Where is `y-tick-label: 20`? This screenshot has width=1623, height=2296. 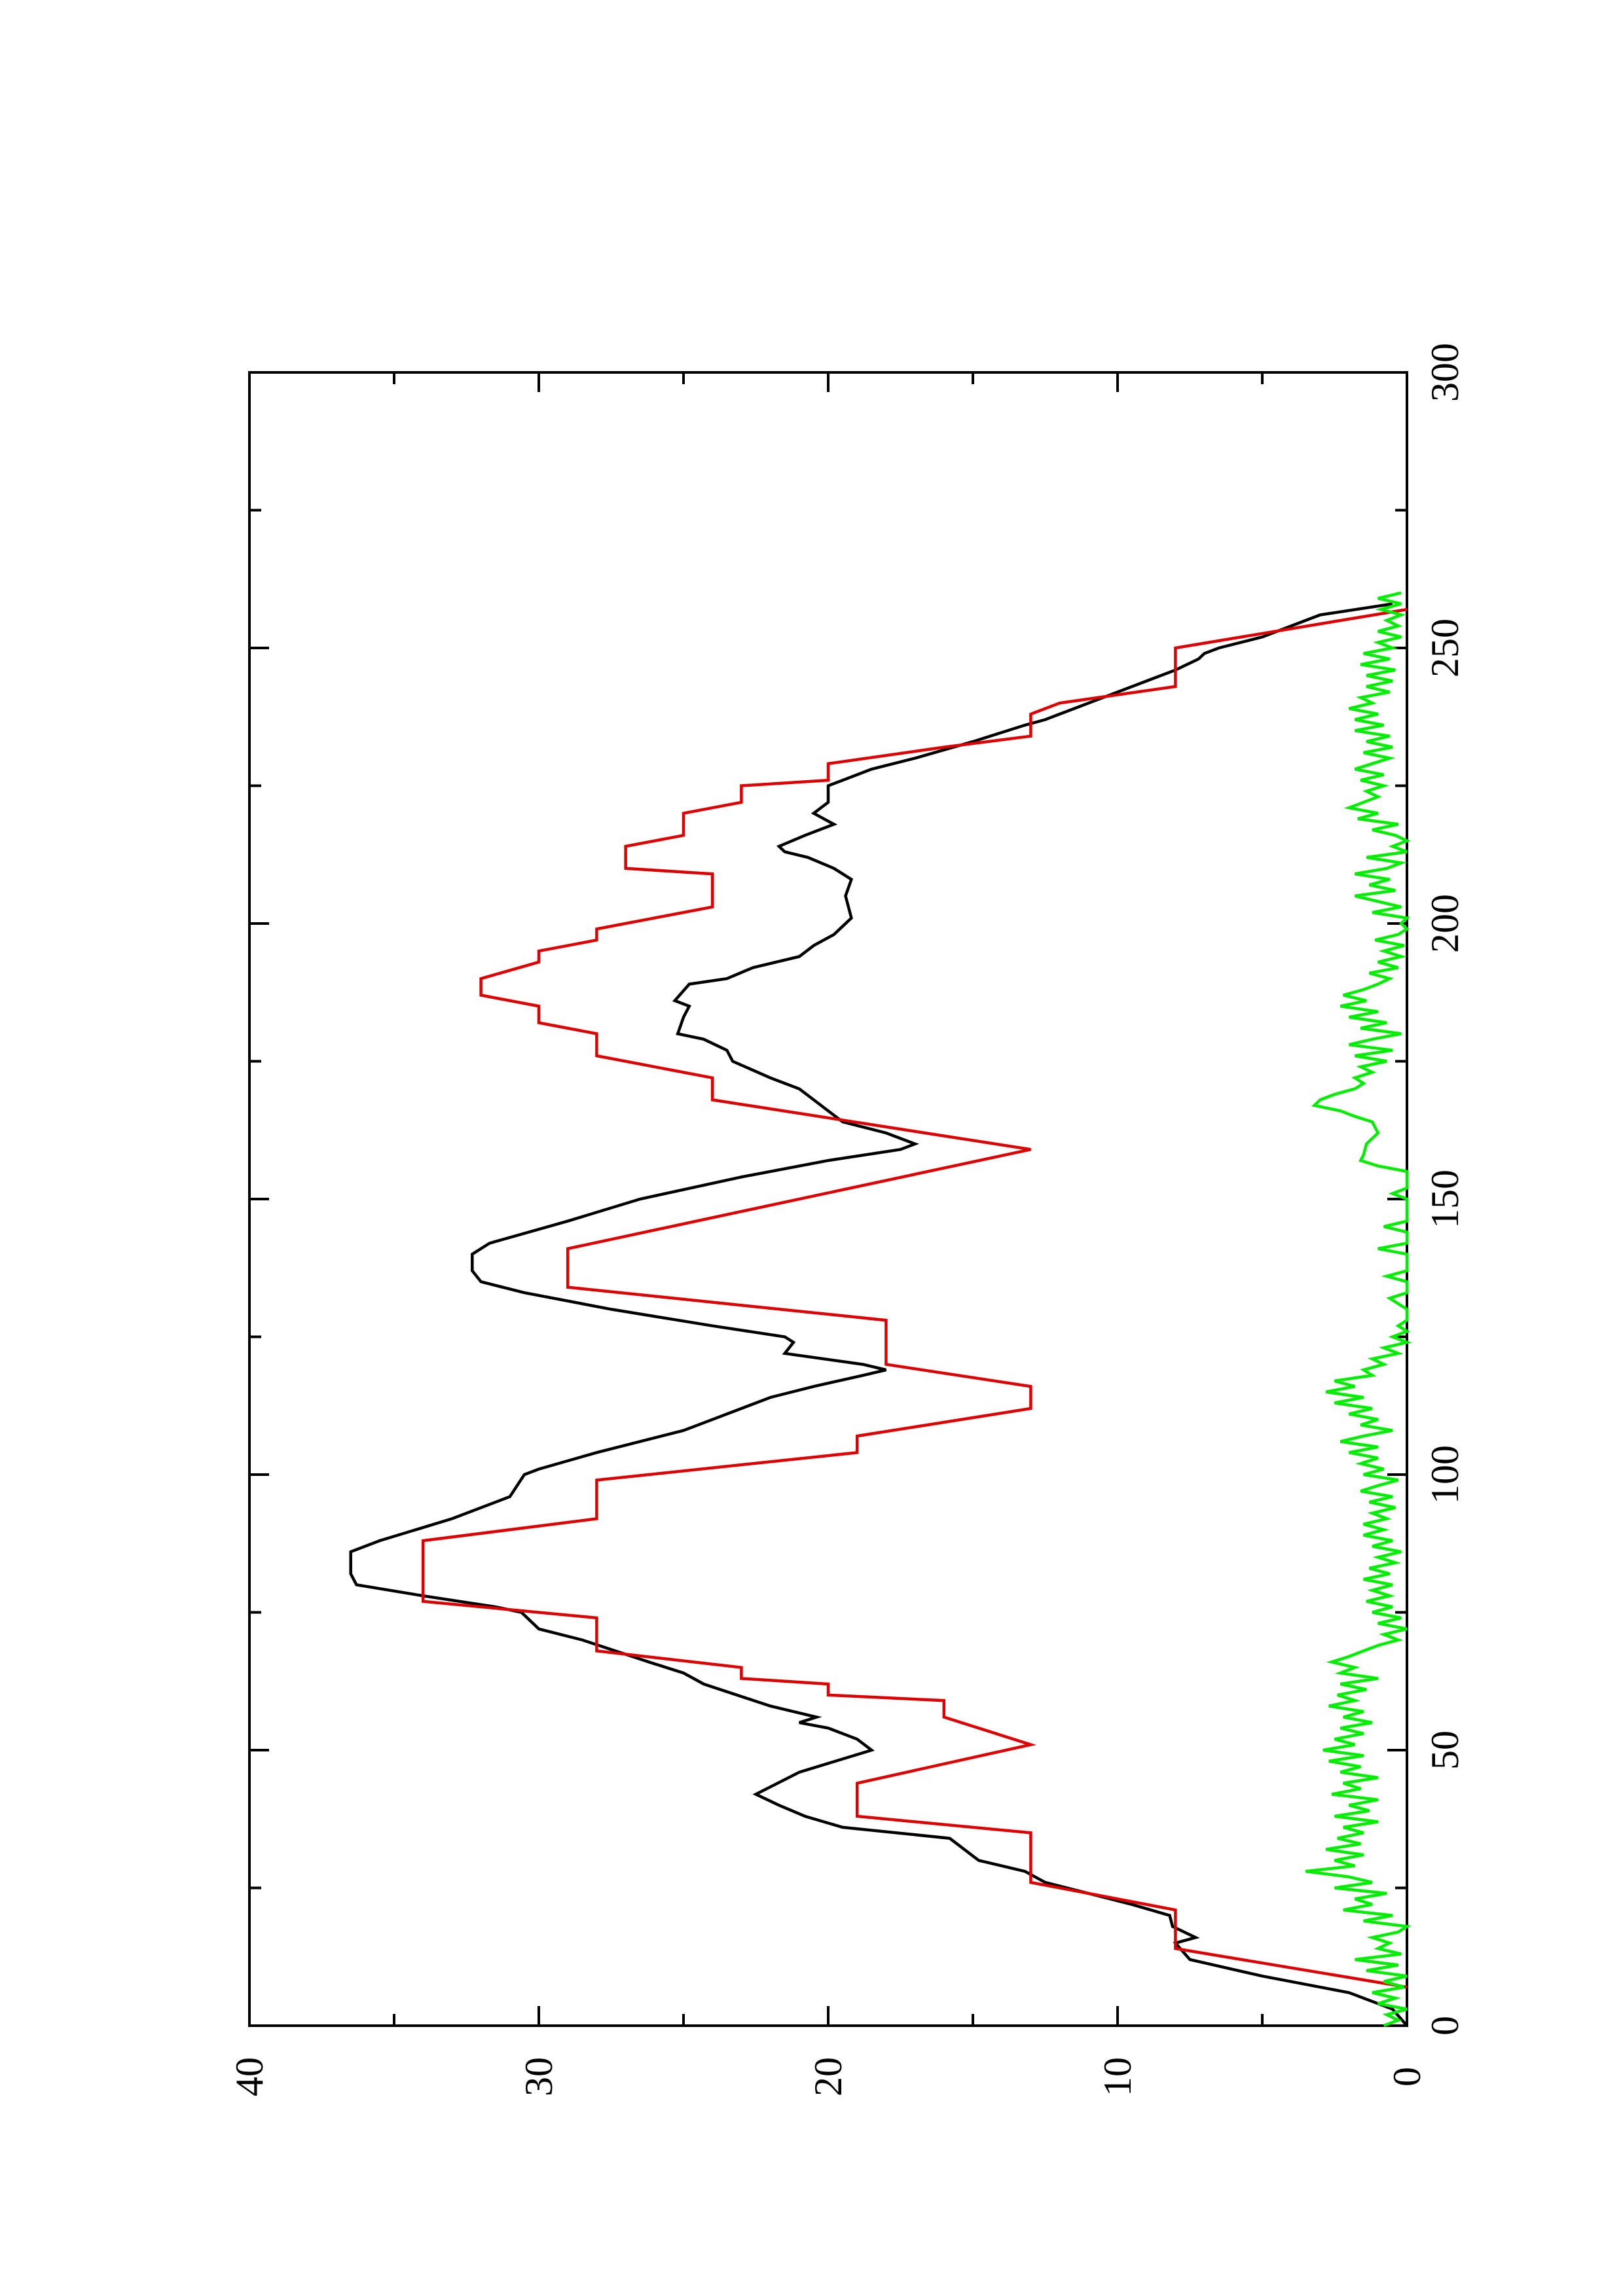 y-tick-label: 20 is located at coordinates (828, 2076).